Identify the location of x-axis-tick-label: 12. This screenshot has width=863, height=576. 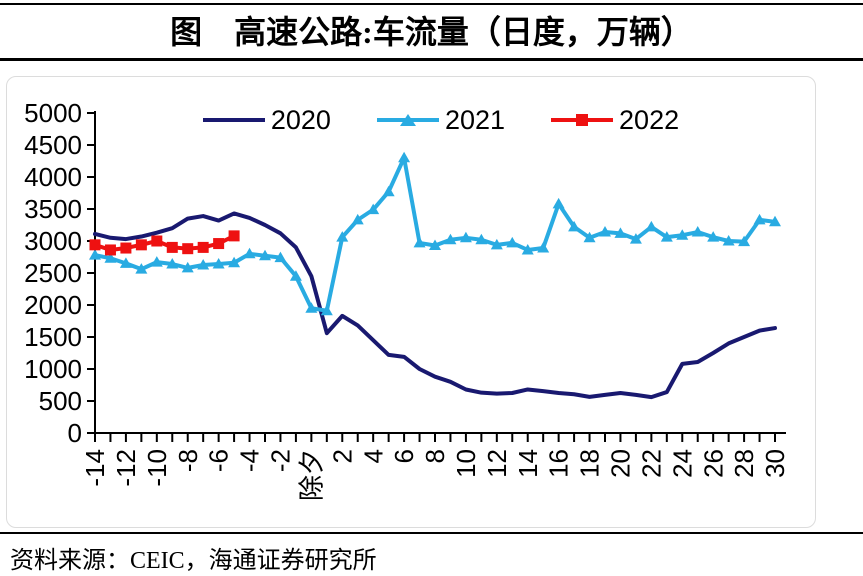
(497, 463).